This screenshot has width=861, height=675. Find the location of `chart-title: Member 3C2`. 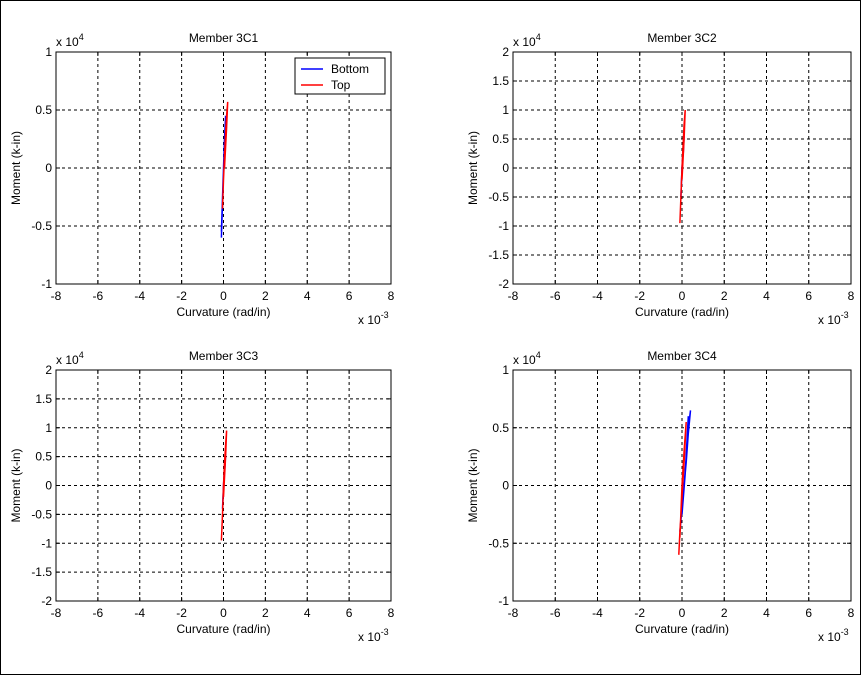

chart-title: Member 3C2 is located at coordinates (682, 38).